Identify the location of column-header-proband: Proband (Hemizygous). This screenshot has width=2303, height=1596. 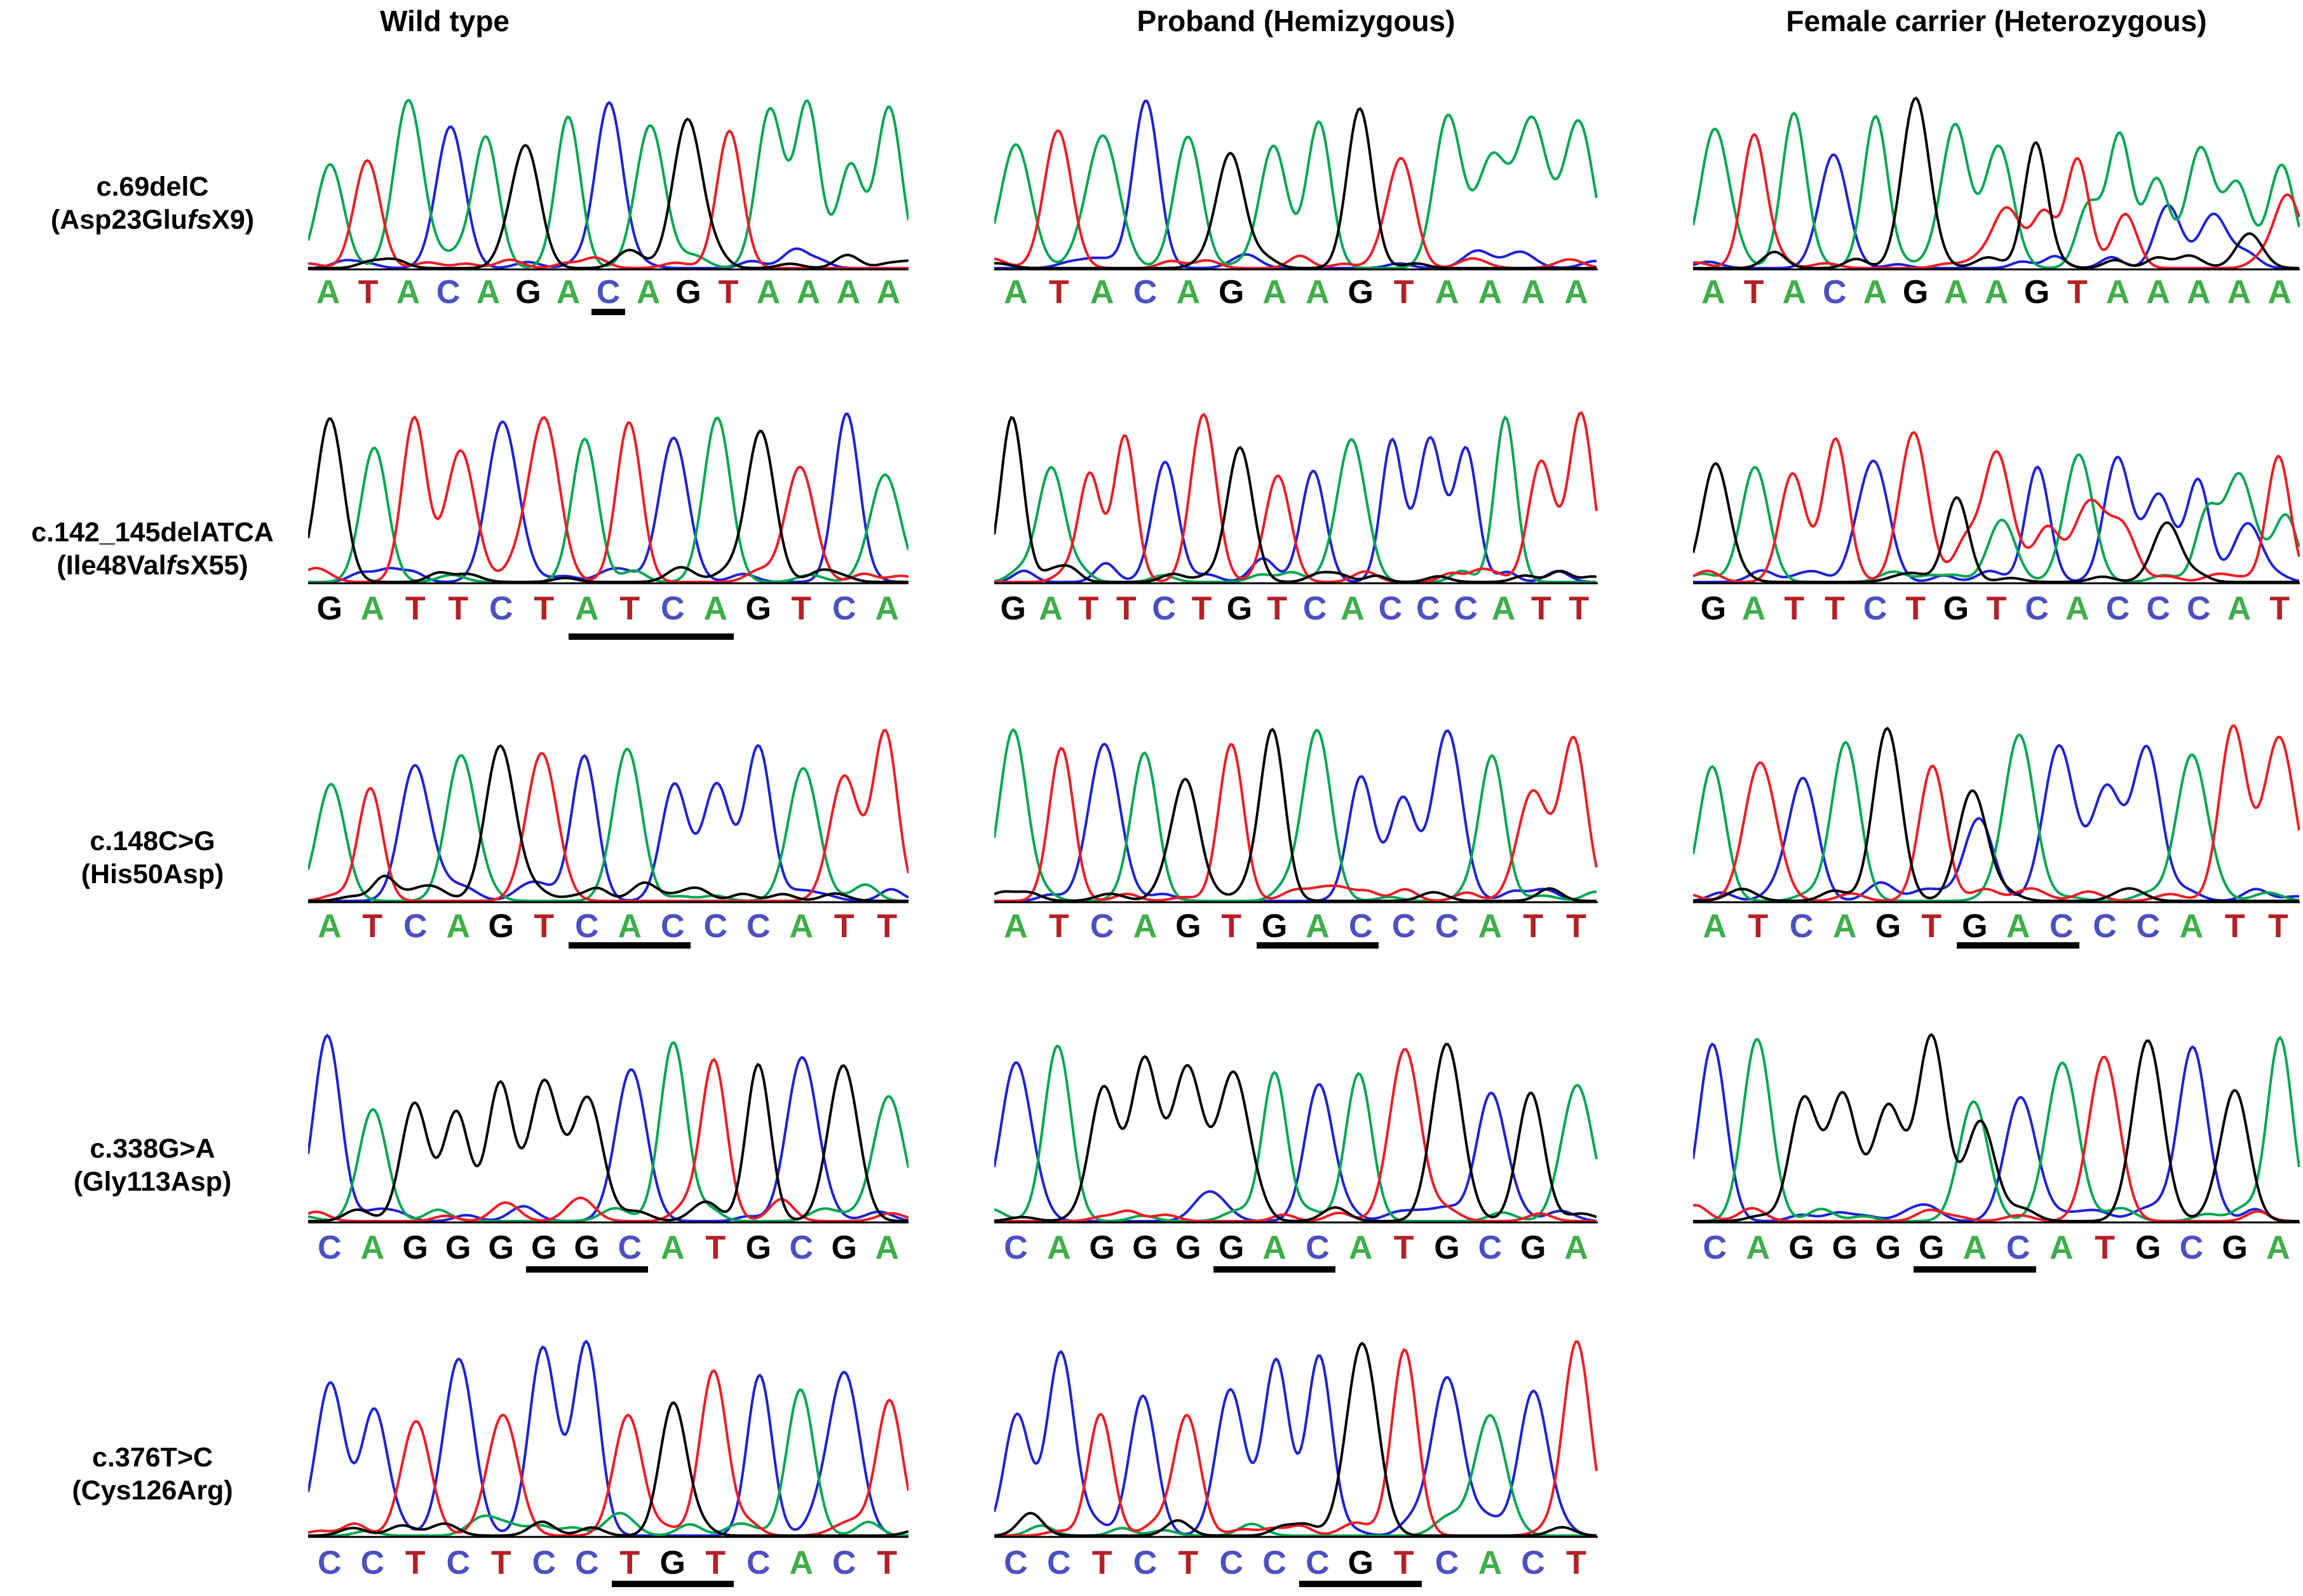
(1296, 20).